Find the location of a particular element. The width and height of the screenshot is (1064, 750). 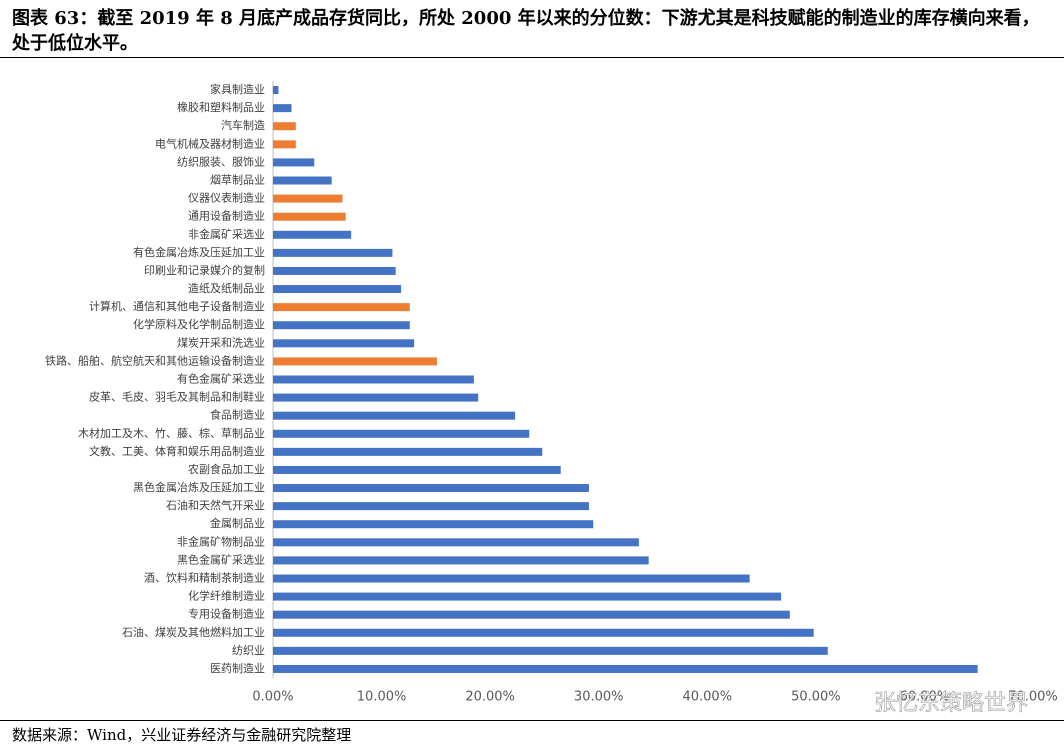

y-tick-label: 石油和天然气开采业 is located at coordinates (215, 505).